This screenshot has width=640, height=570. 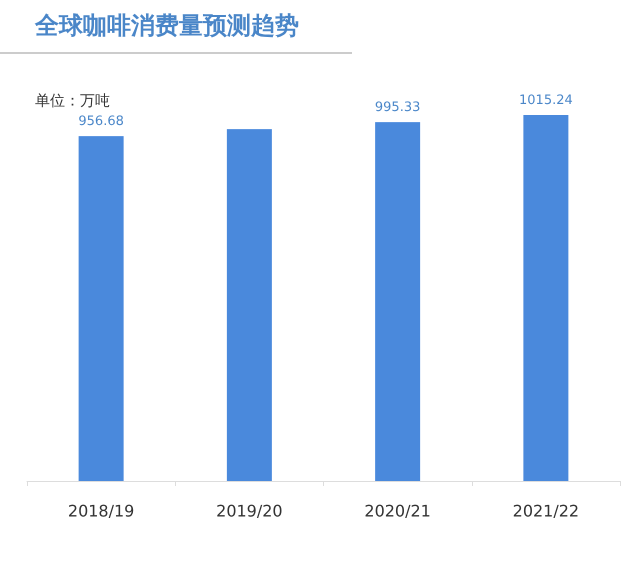 What do you see at coordinates (546, 511) in the screenshot?
I see `x-tick-label: 2021/22` at bounding box center [546, 511].